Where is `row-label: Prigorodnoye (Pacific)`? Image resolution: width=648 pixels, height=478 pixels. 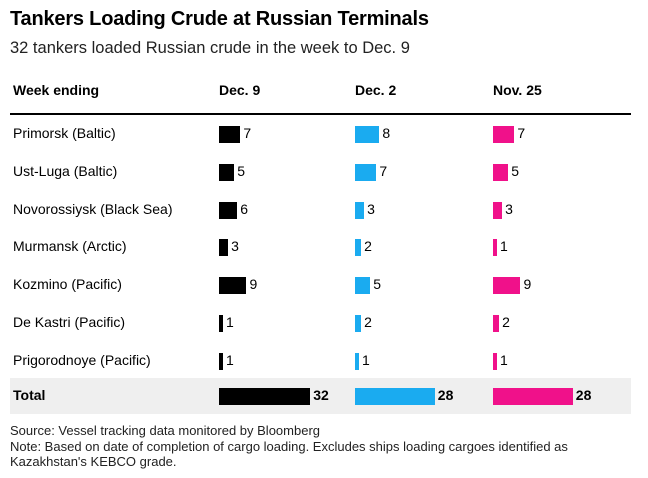
row-label: Prigorodnoye (Pacific) is located at coordinates (82, 359).